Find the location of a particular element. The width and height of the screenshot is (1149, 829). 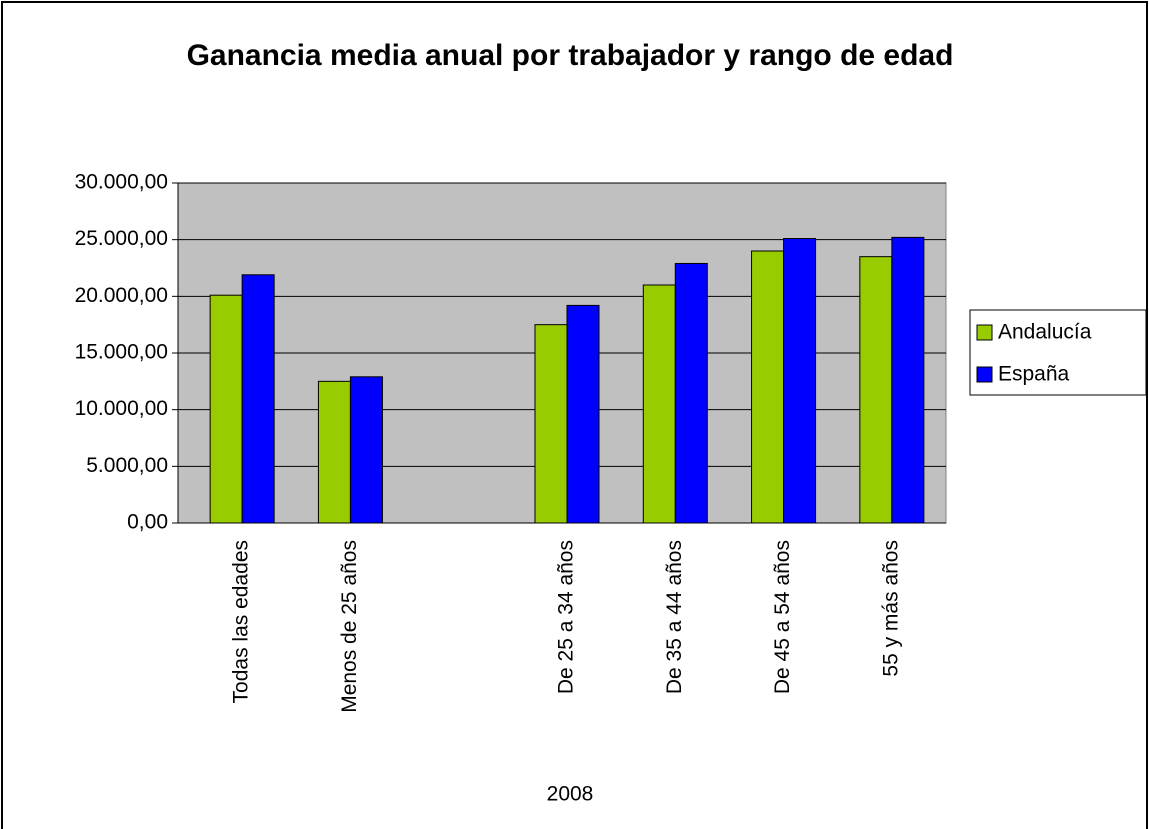

x-tick-label: Menos de 25 años is located at coordinates (349, 626).